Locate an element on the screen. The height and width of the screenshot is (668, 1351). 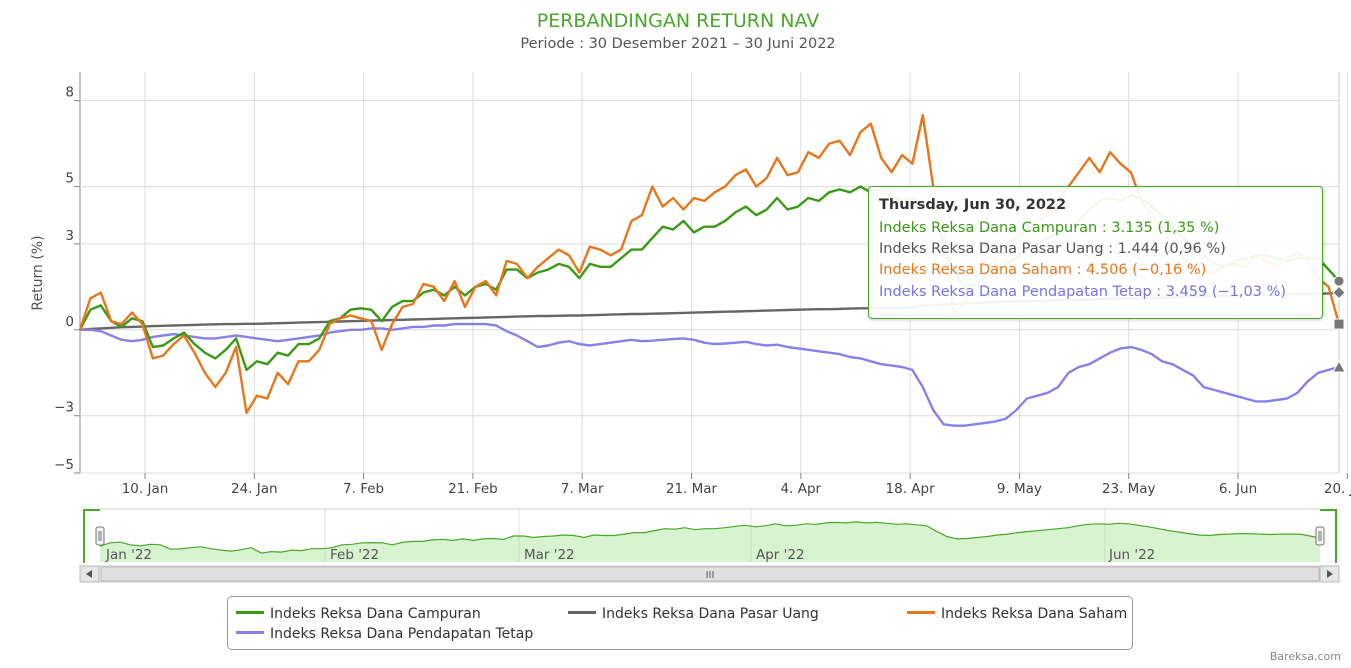
range-navigator: Jan '22 Feb '22 Mar '22 Apr '22 Jun '22 III is located at coordinates (709, 545).